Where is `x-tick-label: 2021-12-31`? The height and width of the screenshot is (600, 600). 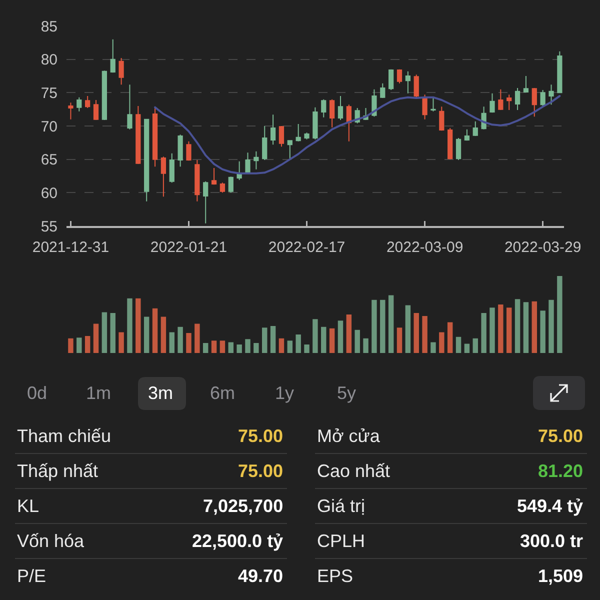
x-tick-label: 2021-12-31 is located at coordinates (71, 247).